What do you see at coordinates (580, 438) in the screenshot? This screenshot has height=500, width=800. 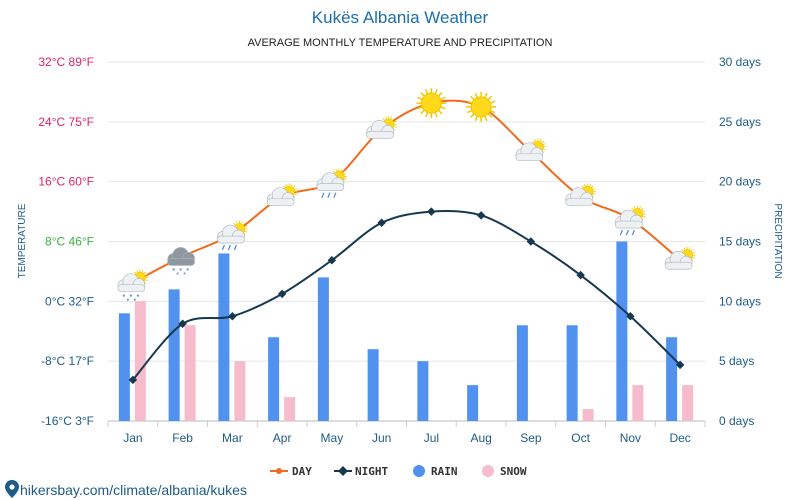 I see `x-tick-label: Oct` at bounding box center [580, 438].